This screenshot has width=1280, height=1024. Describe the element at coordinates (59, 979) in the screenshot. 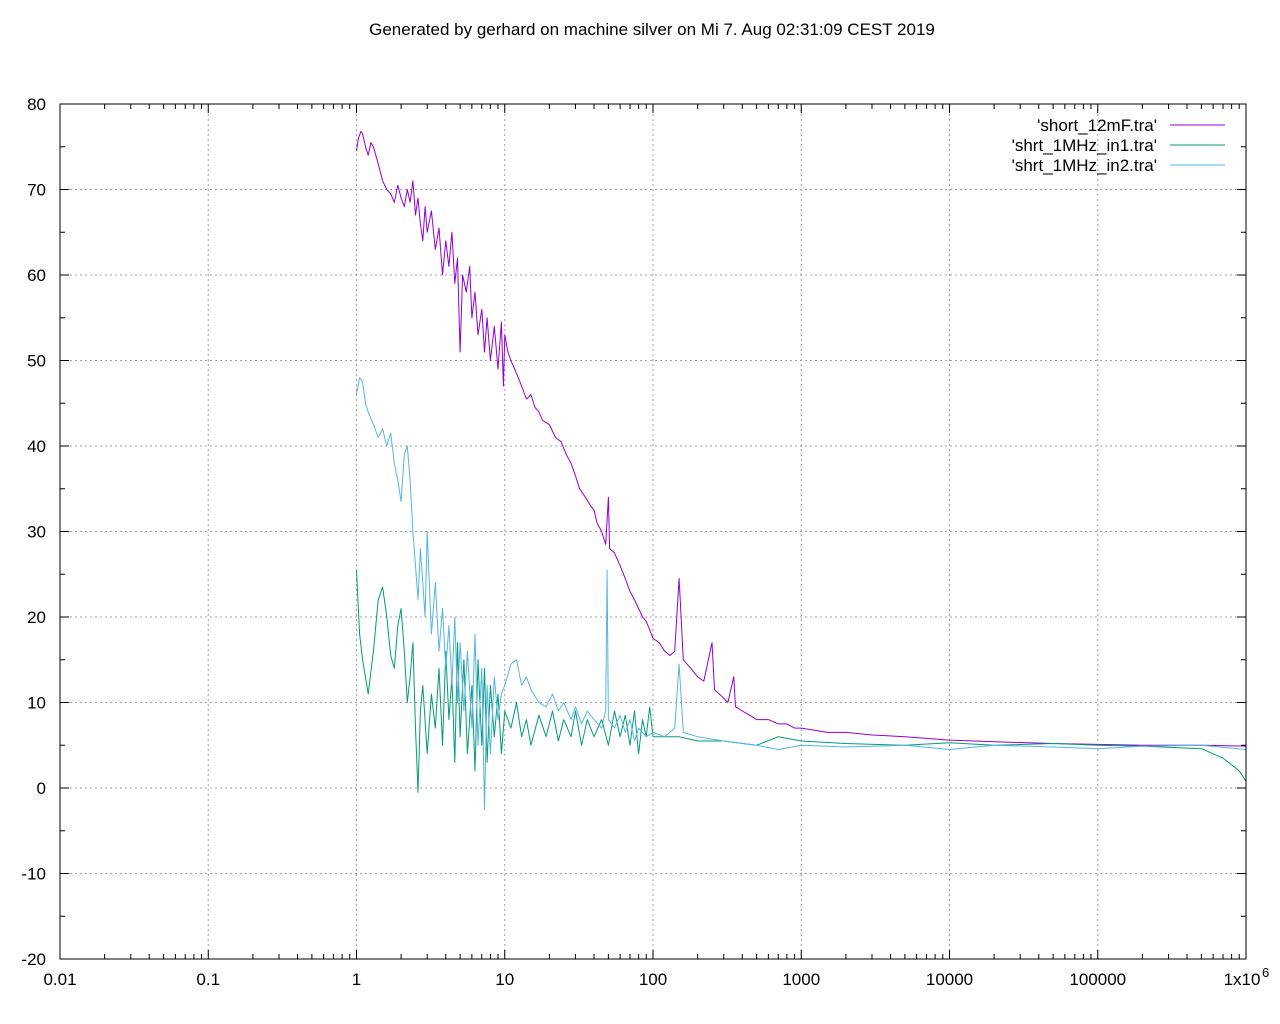

I see `x-tick-label: 0.01` at that location.